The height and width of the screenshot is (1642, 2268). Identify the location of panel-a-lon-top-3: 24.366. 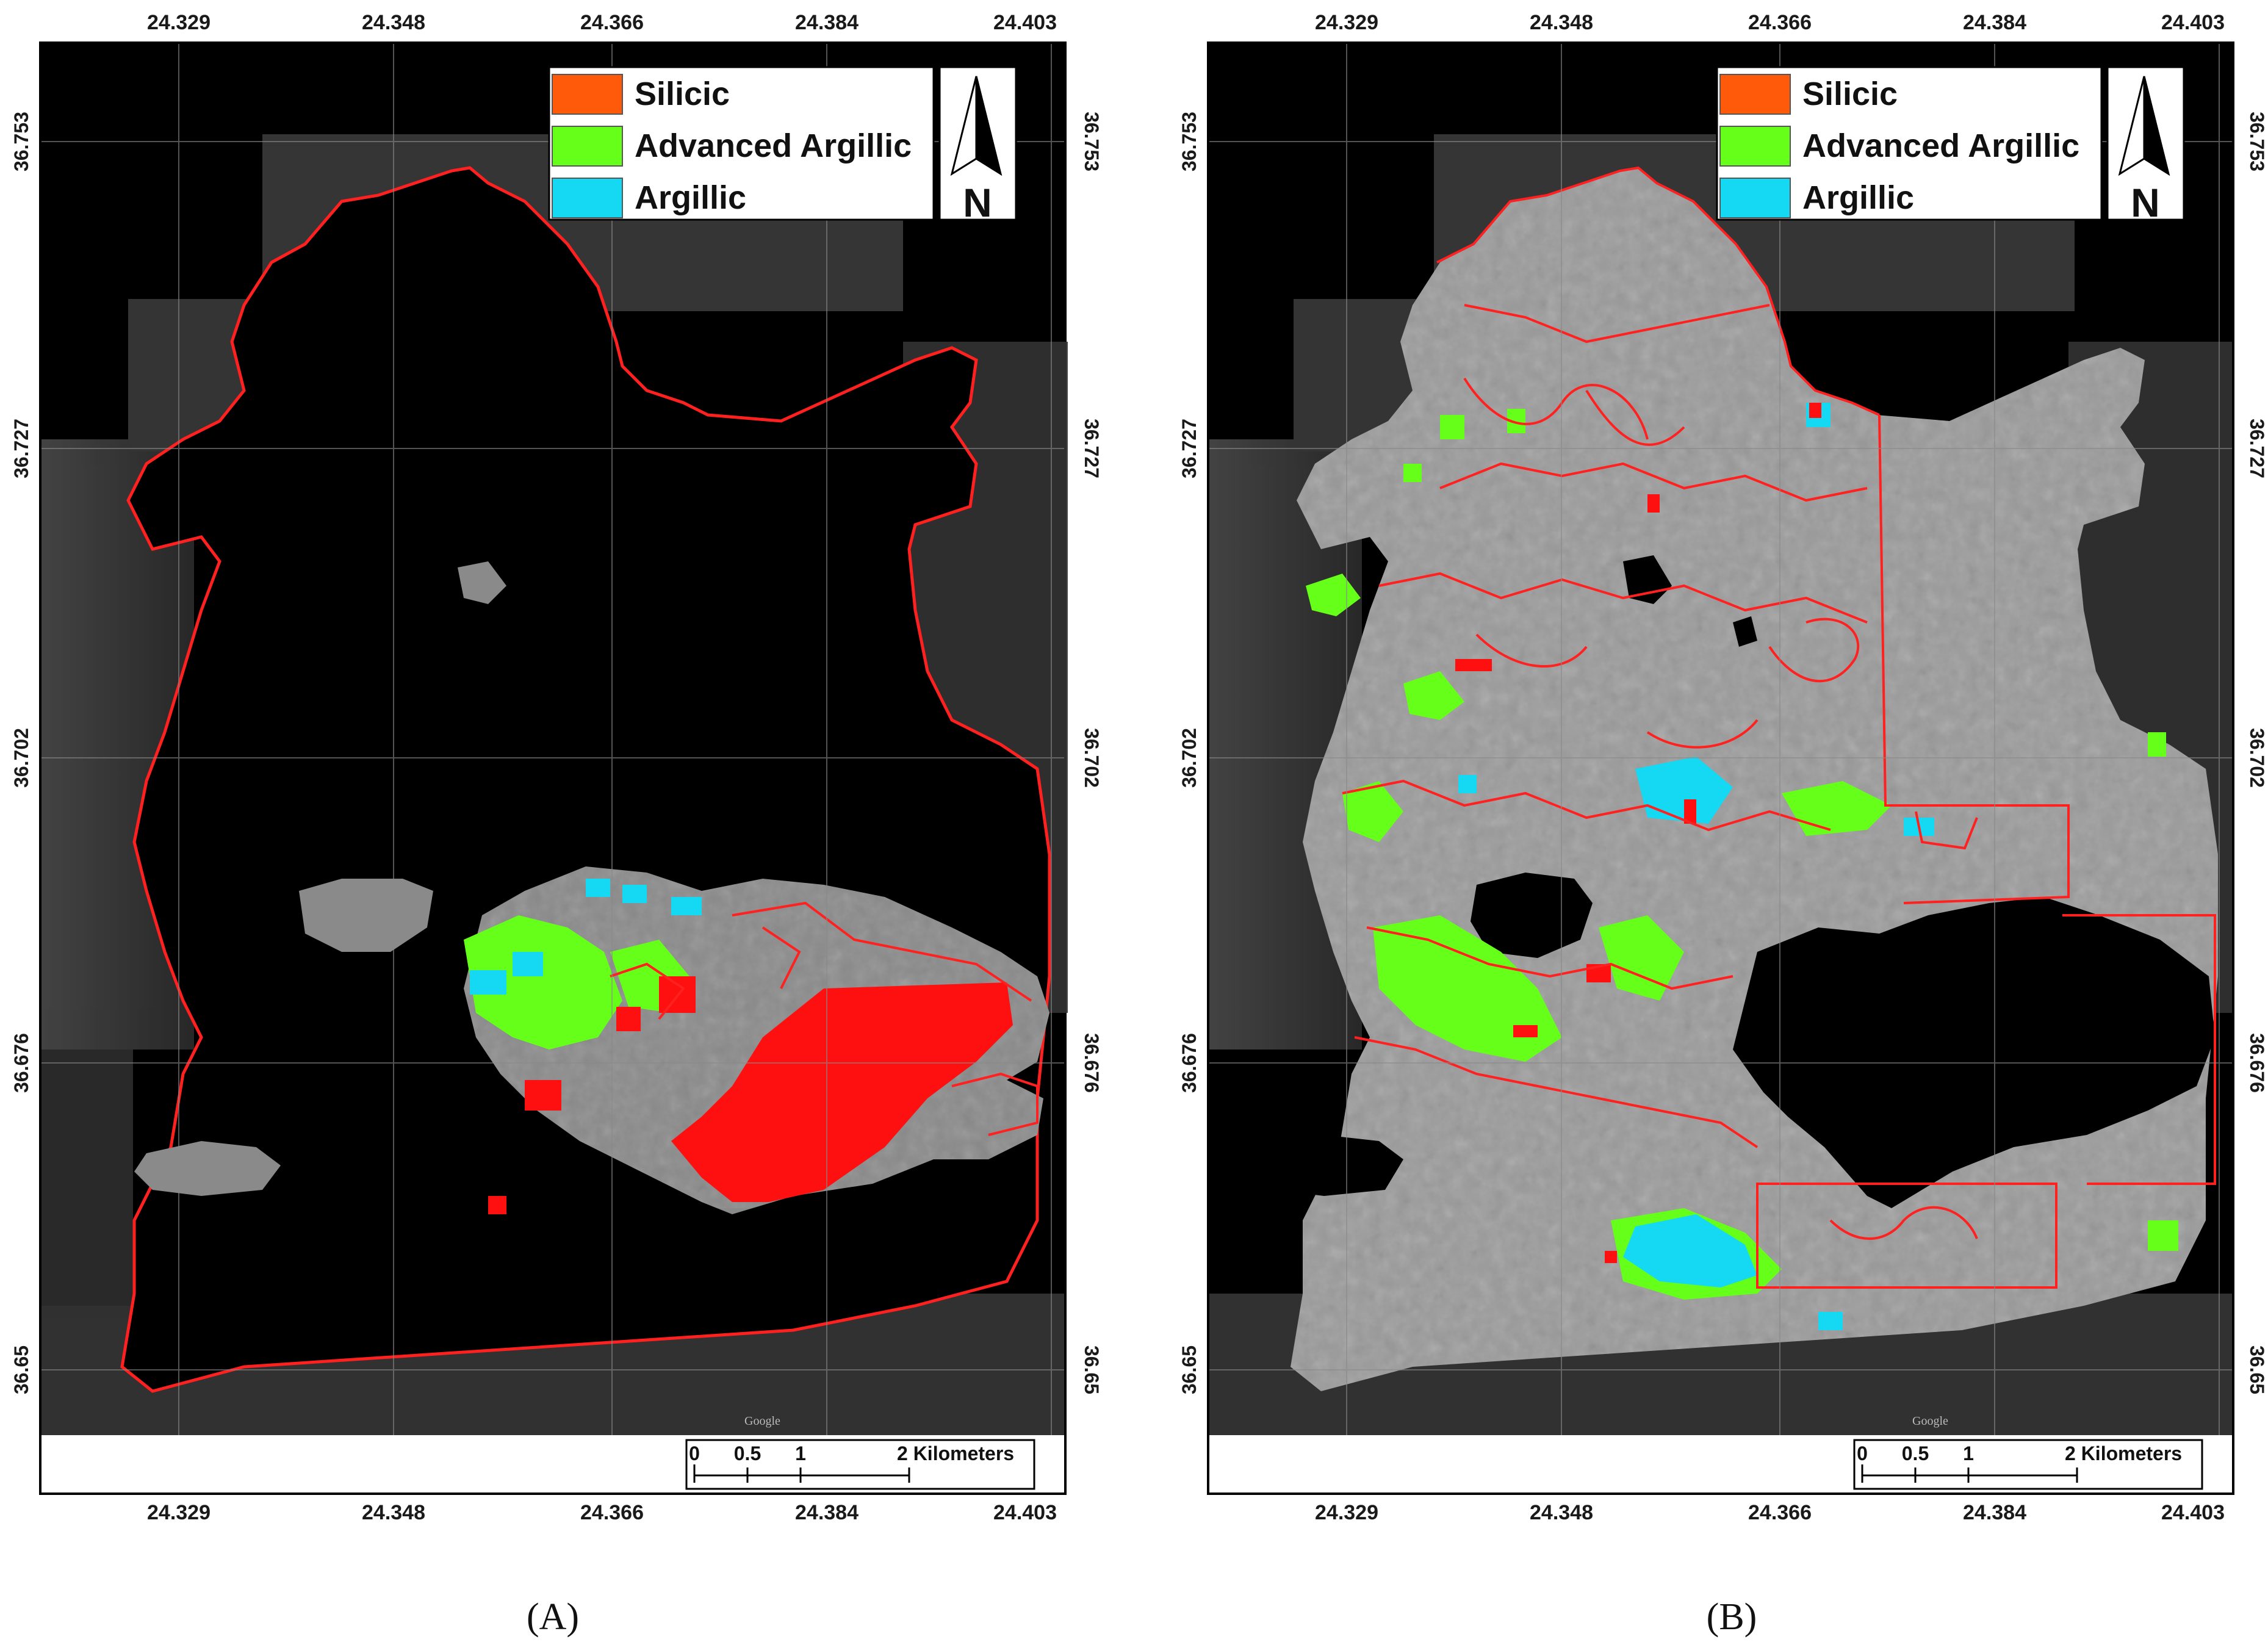
(612, 22).